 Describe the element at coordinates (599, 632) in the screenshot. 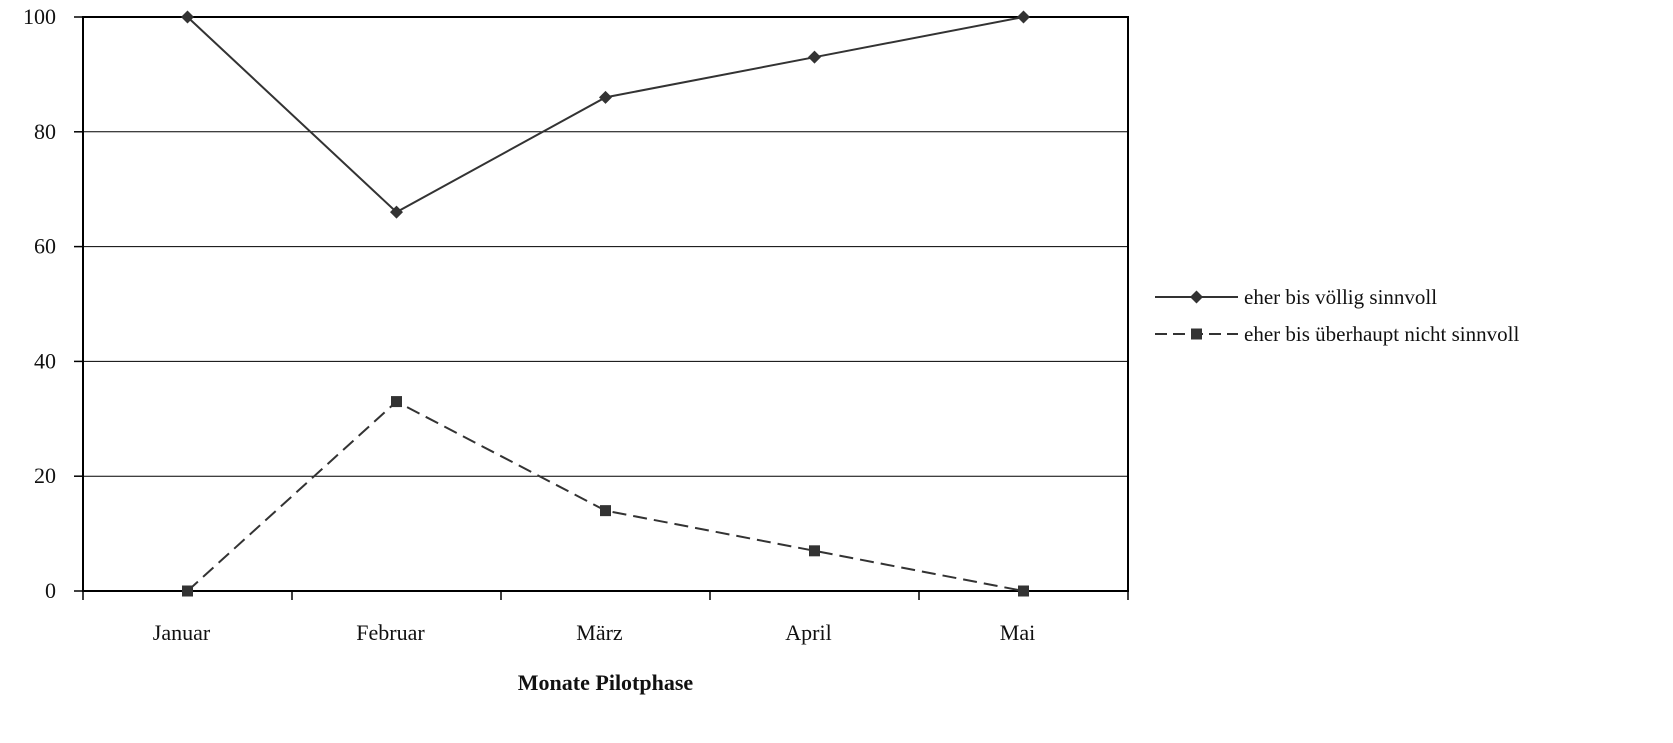

I see `x-tick-label: März` at that location.